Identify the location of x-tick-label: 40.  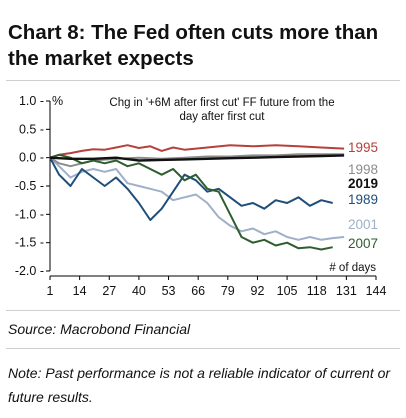
(139, 291).